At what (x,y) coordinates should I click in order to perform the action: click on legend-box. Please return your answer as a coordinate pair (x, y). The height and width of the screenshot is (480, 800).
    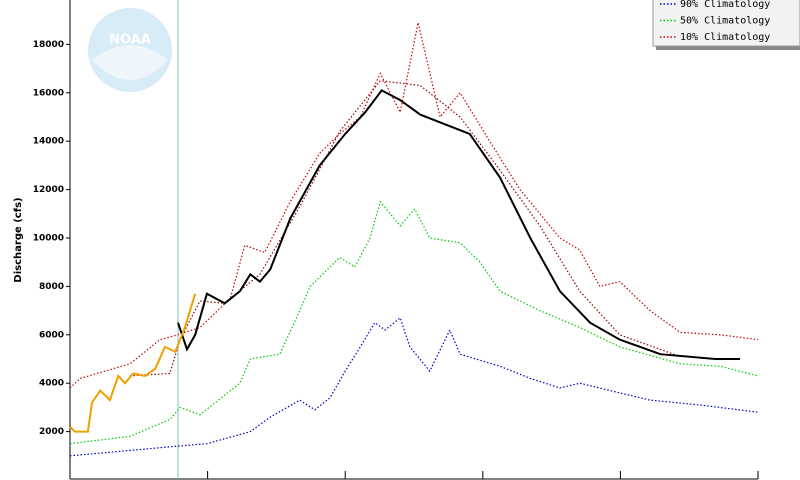
    Looking at the image, I should click on (726, 23).